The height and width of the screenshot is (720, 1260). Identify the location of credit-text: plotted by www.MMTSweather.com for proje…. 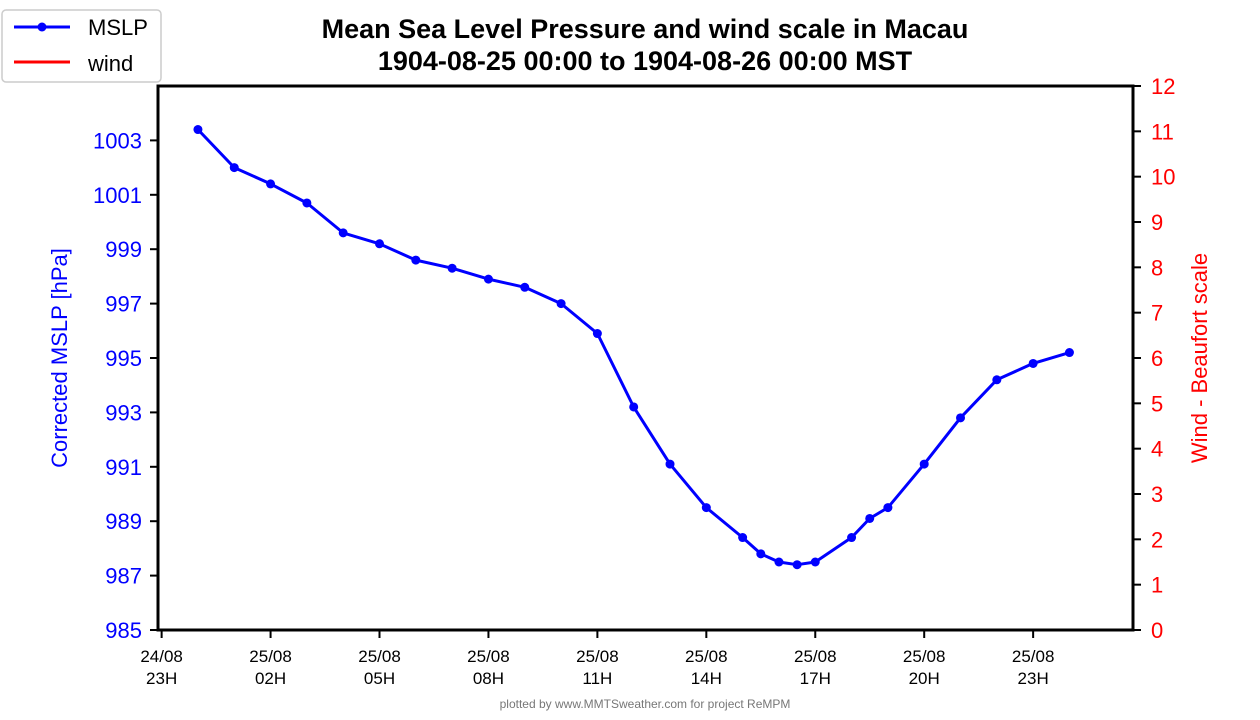
(645, 704).